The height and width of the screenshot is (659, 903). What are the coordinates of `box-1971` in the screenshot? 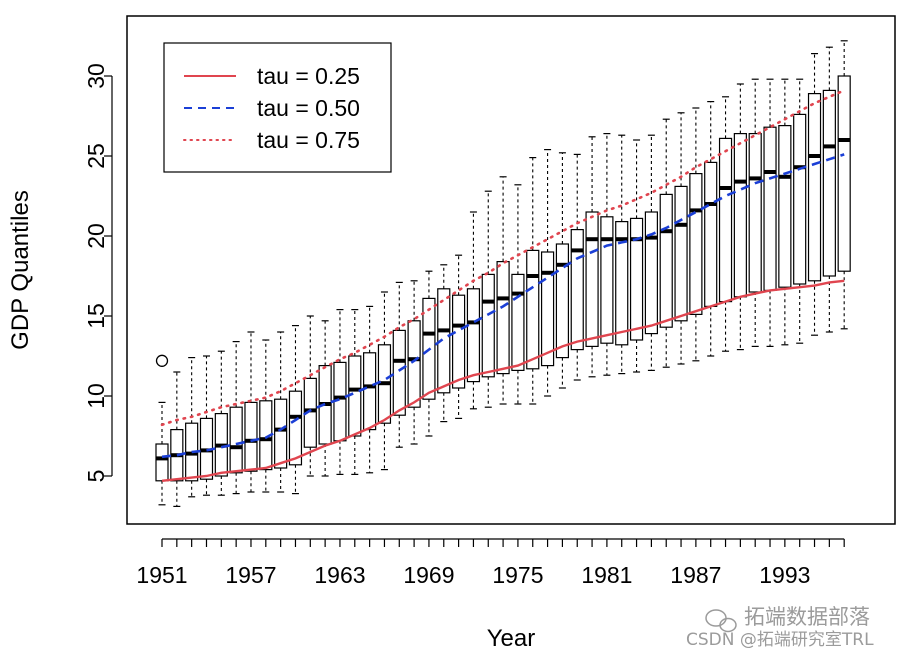 It's located at (459, 336).